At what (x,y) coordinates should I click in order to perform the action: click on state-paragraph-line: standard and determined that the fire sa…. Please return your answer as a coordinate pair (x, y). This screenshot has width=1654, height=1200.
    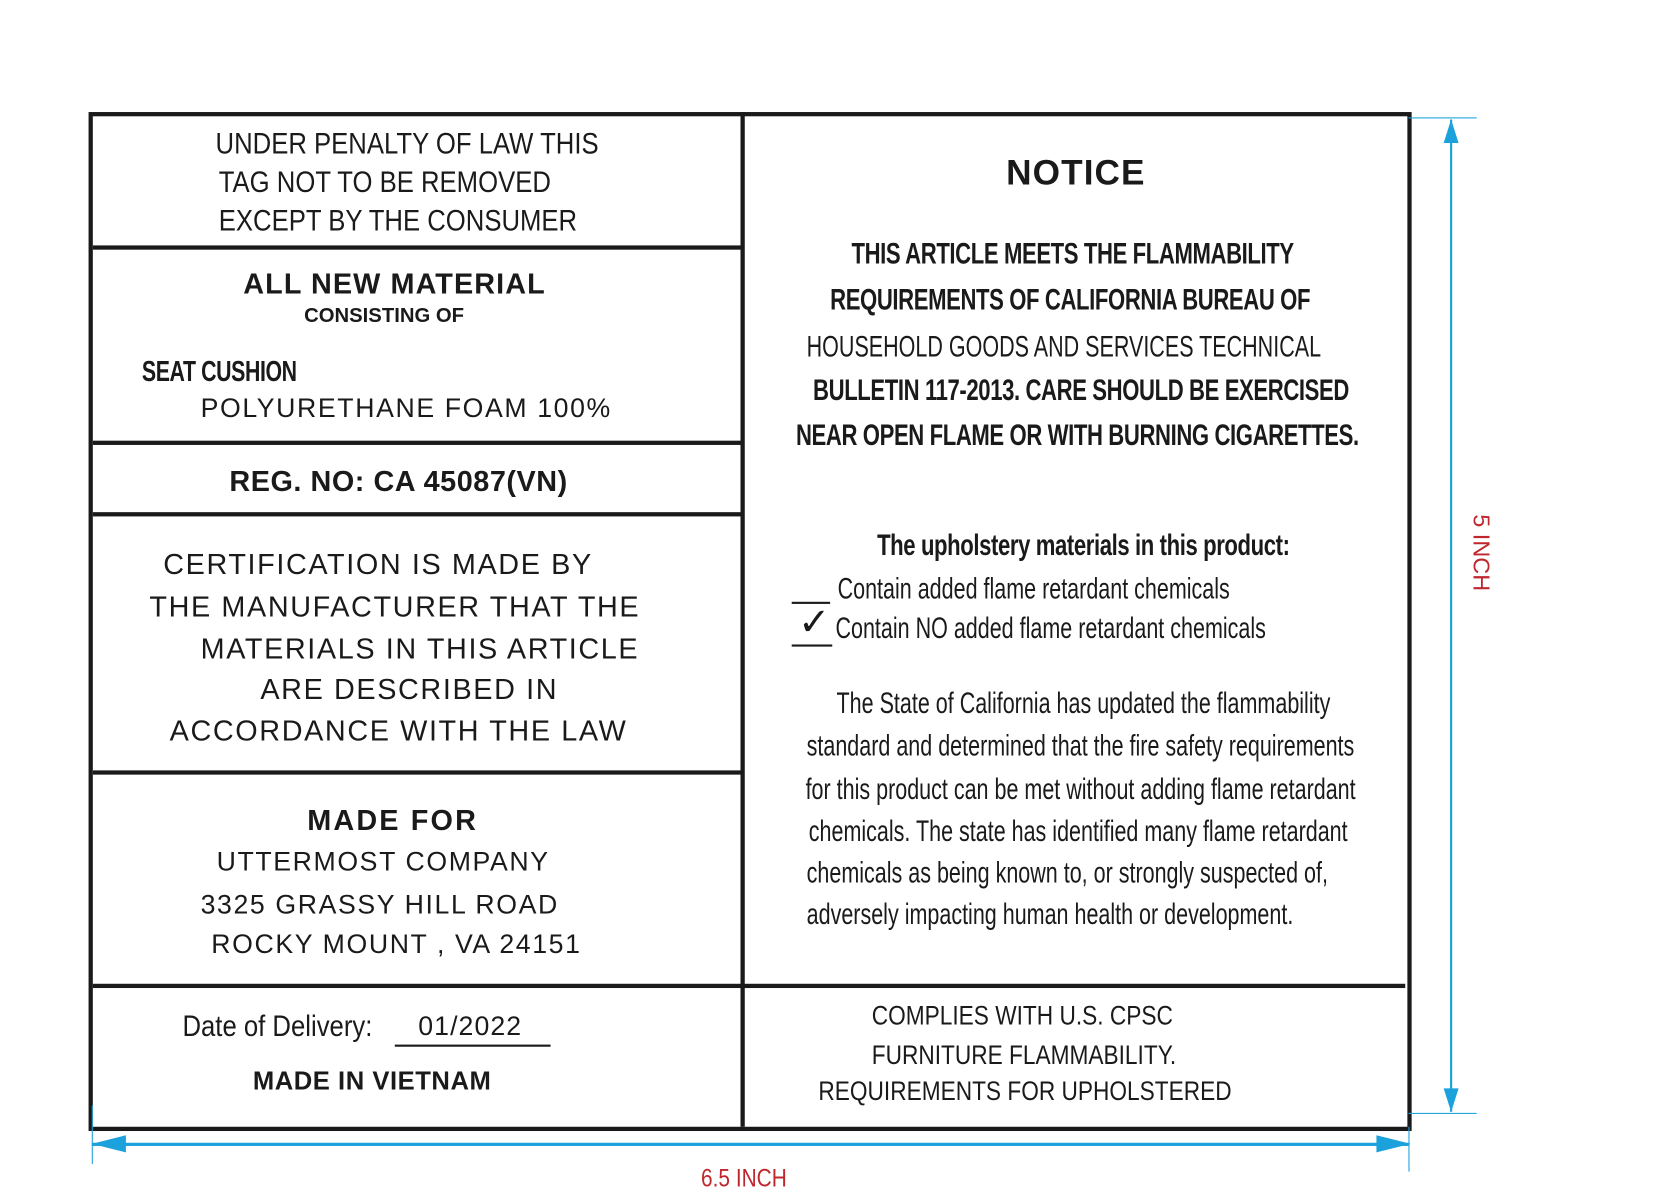
    Looking at the image, I should click on (1080, 745).